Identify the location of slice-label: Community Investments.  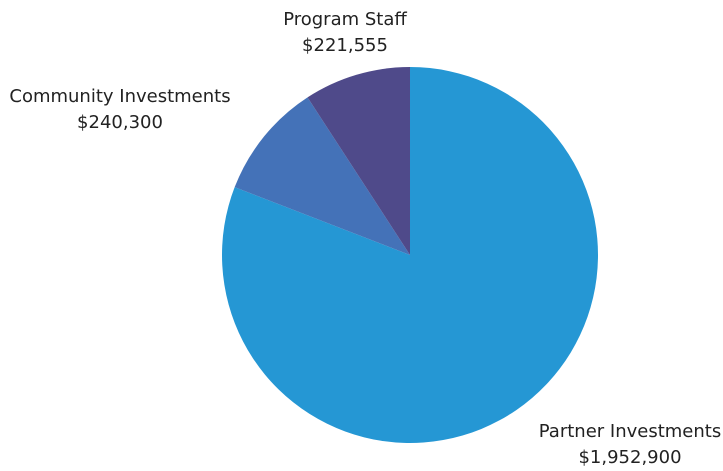
(119, 96).